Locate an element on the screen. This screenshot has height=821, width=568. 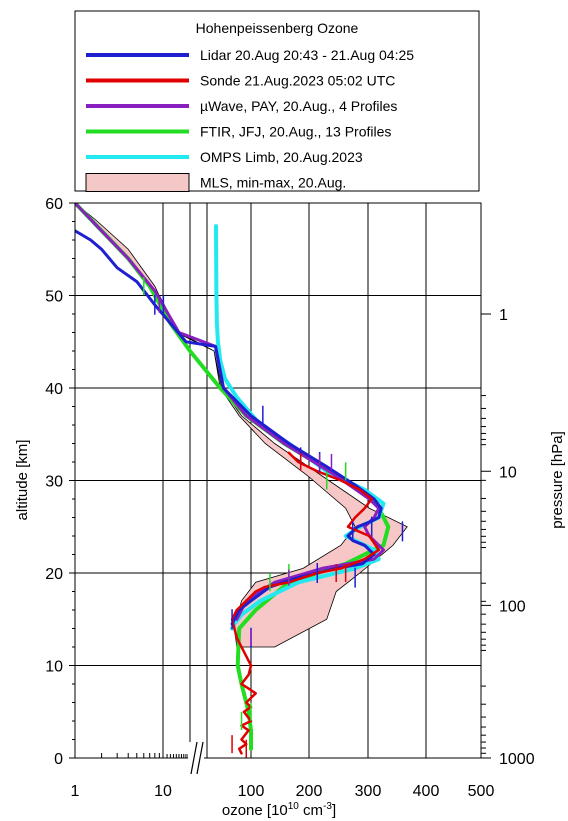
y2-axis-label: pressure [hPa] is located at coordinates (557, 480).